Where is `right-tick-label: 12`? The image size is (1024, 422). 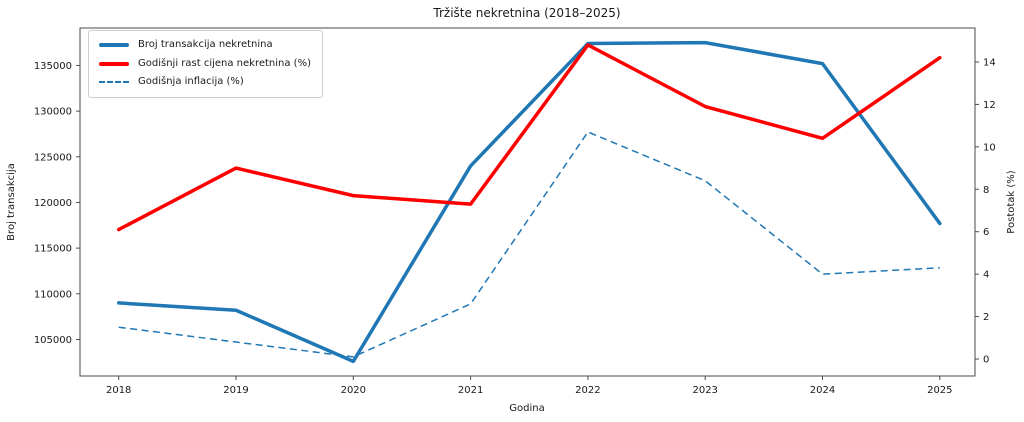 right-tick-label: 12 is located at coordinates (989, 105).